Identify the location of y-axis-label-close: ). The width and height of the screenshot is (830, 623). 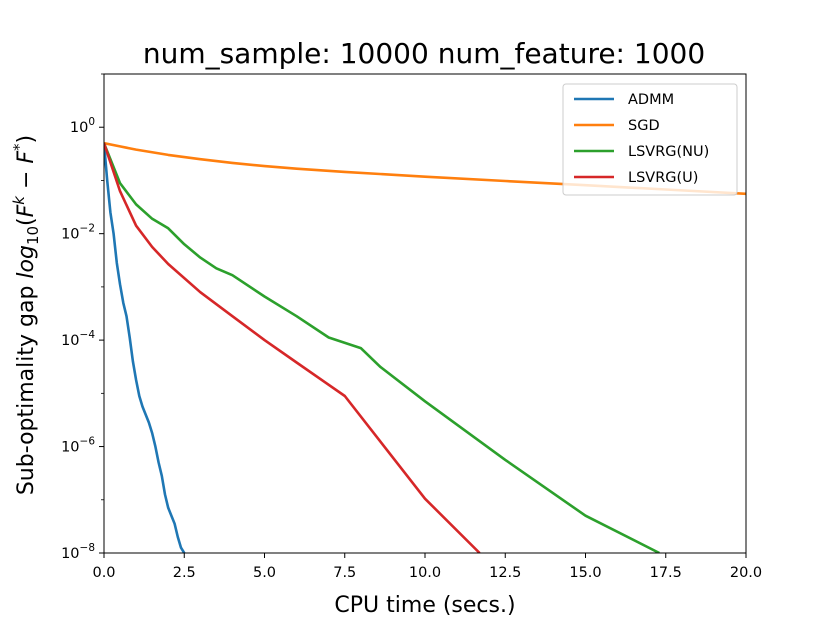
(26, 139).